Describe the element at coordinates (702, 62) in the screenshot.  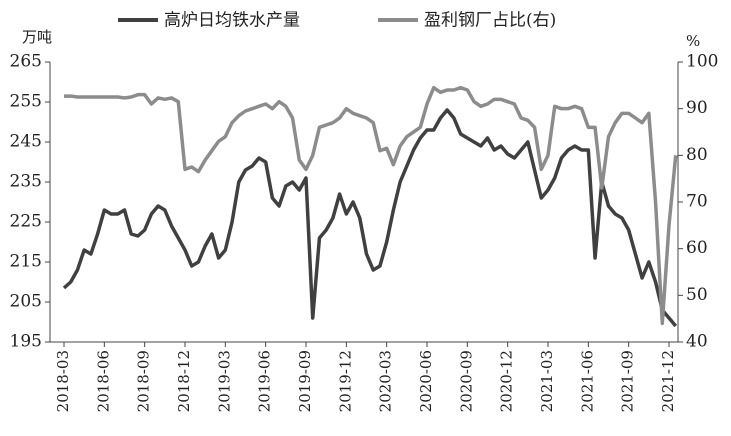
I see `y2-tick-label: 100` at that location.